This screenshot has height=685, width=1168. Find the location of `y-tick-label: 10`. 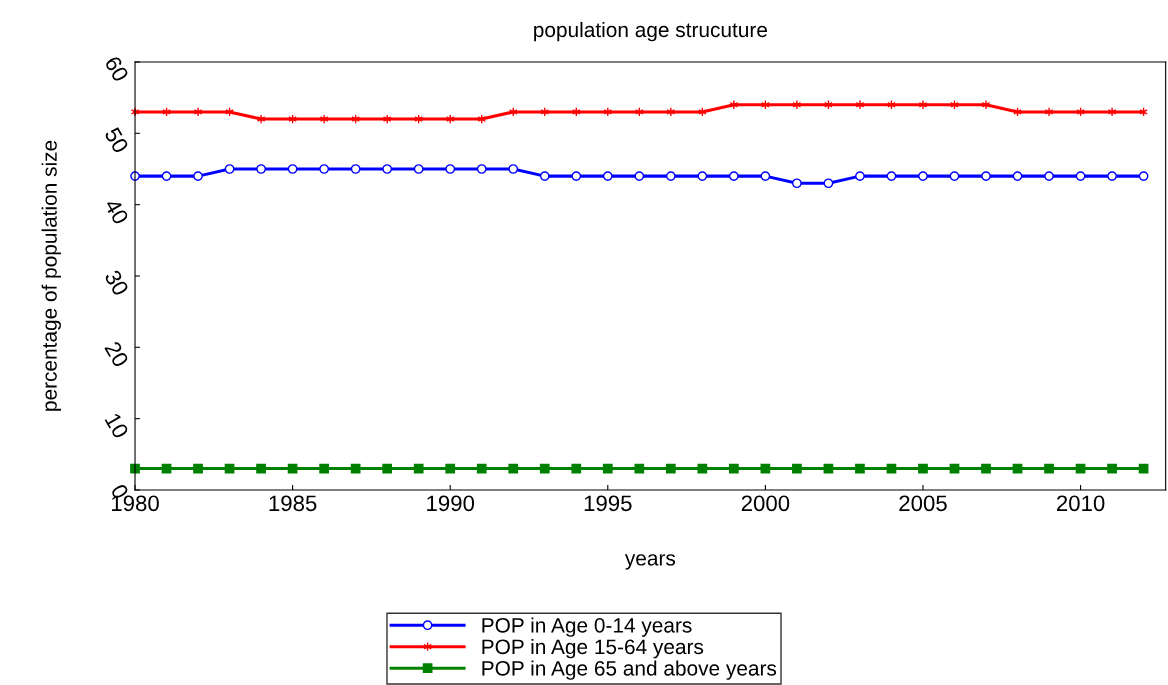

y-tick-label: 10 is located at coordinates (117, 426).